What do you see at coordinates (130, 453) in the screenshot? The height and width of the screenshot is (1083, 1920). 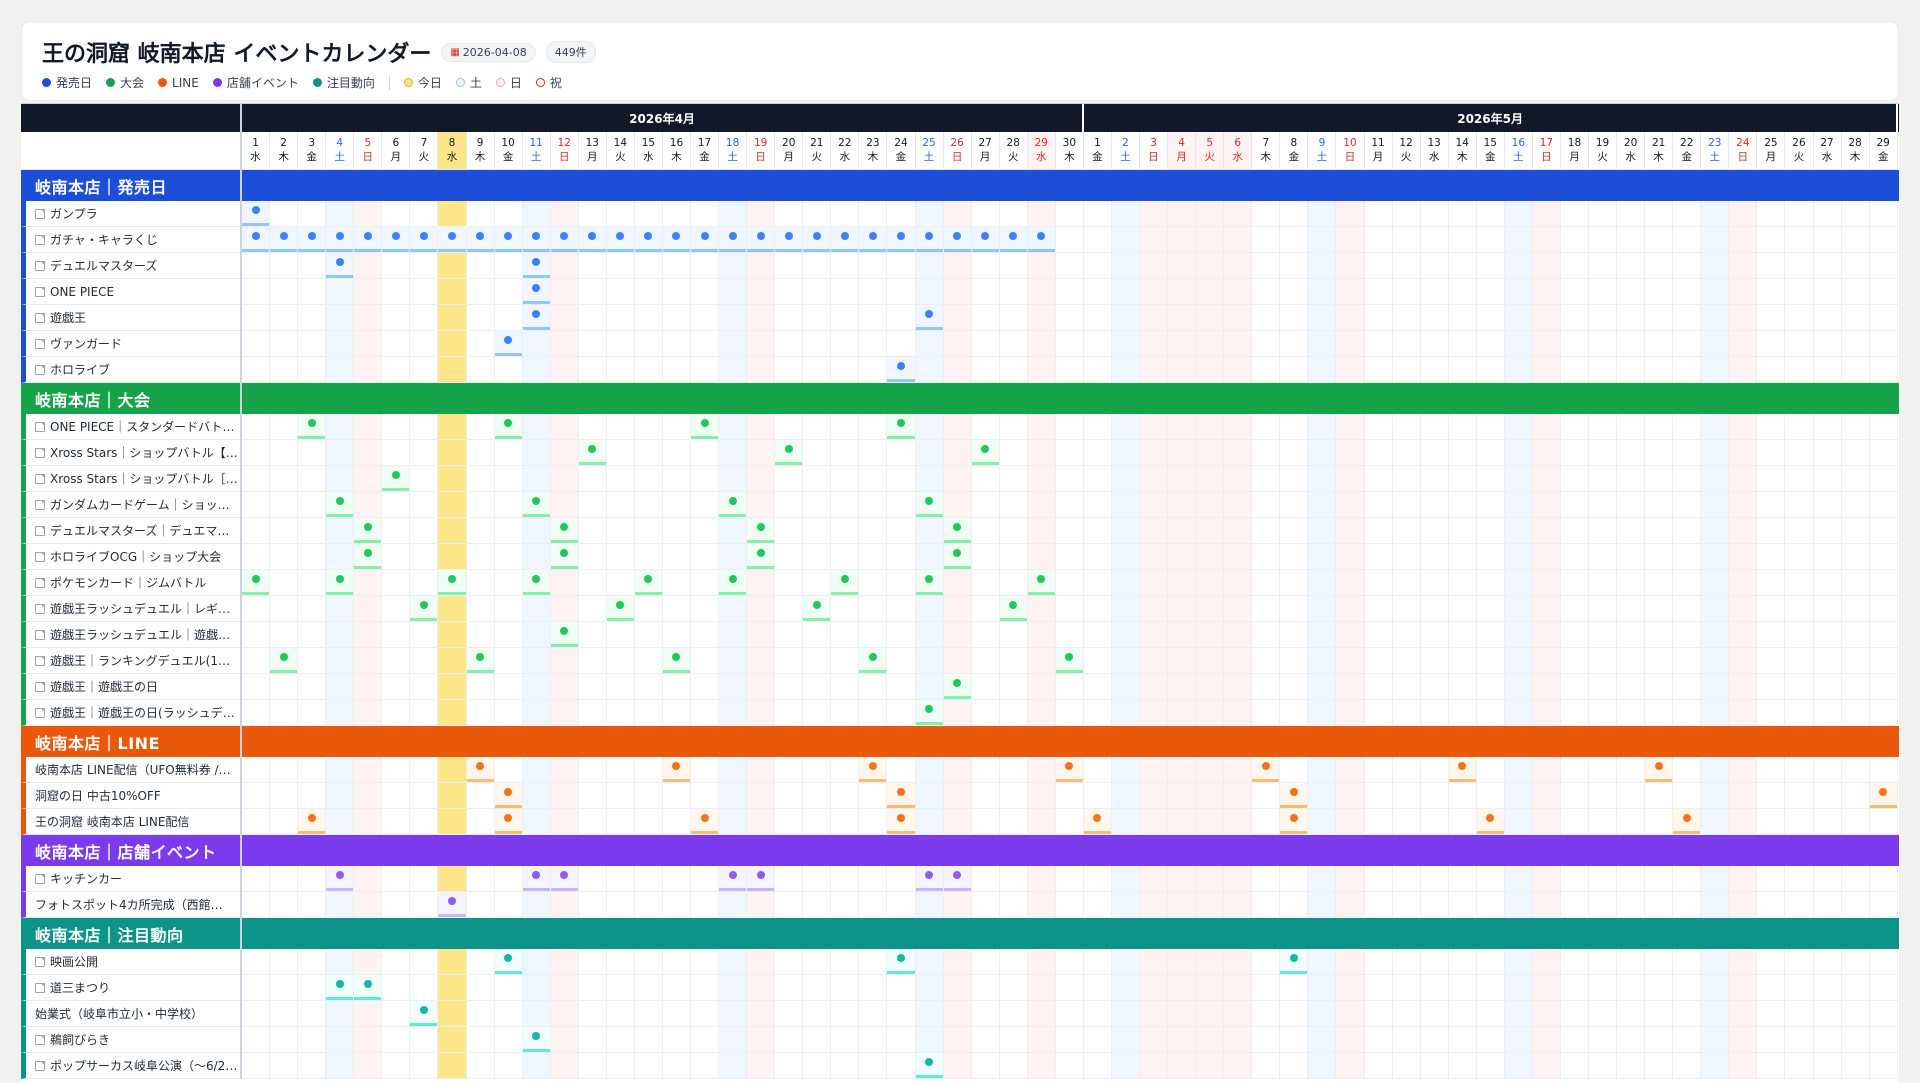 I see `row-label: Xross Stars｜ショップバトル【フル` at bounding box center [130, 453].